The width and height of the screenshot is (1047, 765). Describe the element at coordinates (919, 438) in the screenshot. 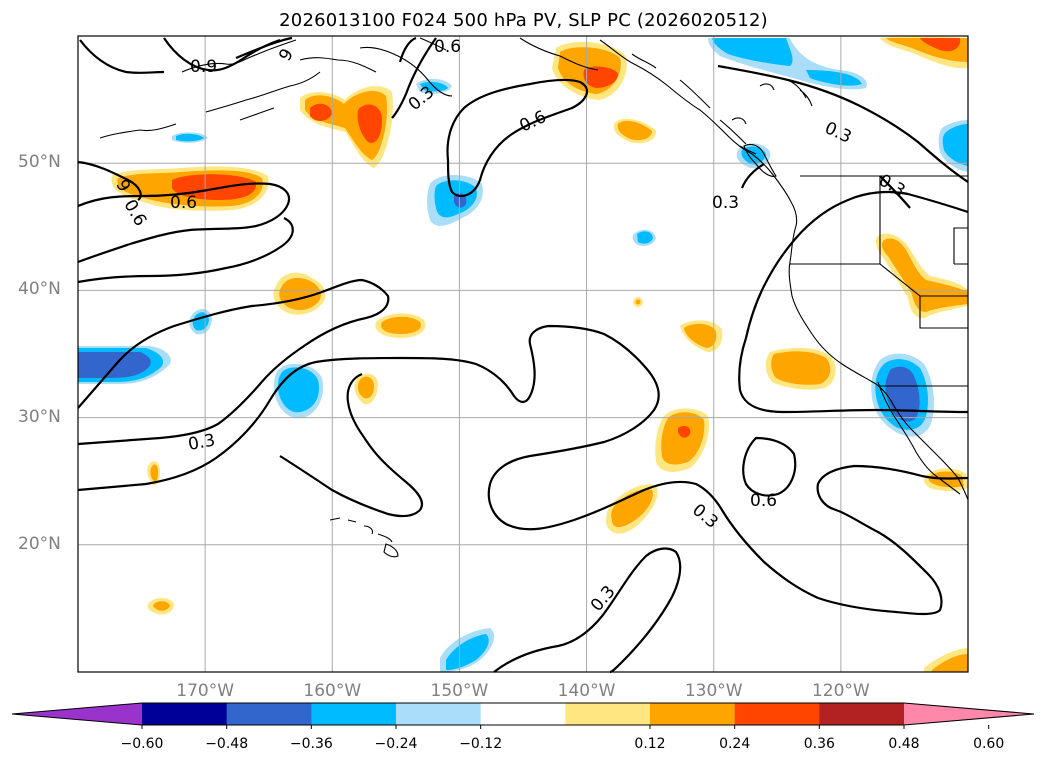

I see `baja-coast` at that location.